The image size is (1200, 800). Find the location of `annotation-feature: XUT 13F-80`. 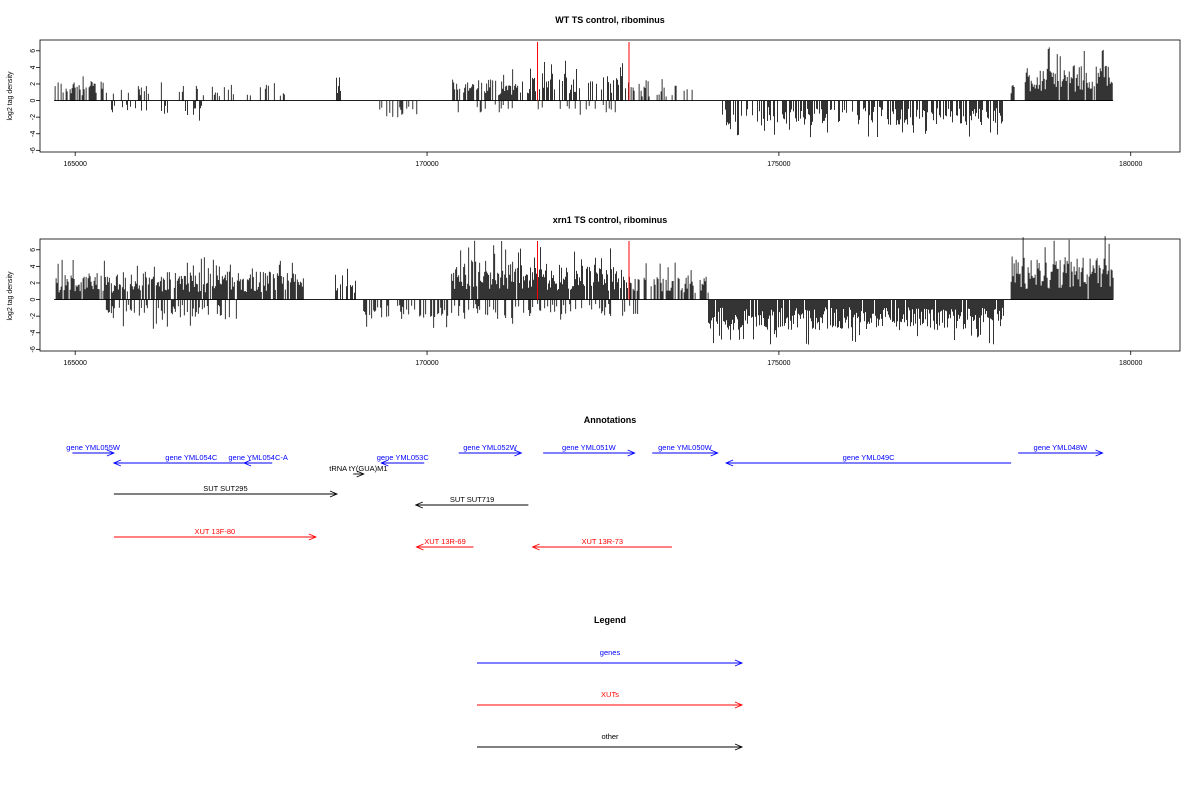

annotation-feature: XUT 13F-80 is located at coordinates (215, 534).